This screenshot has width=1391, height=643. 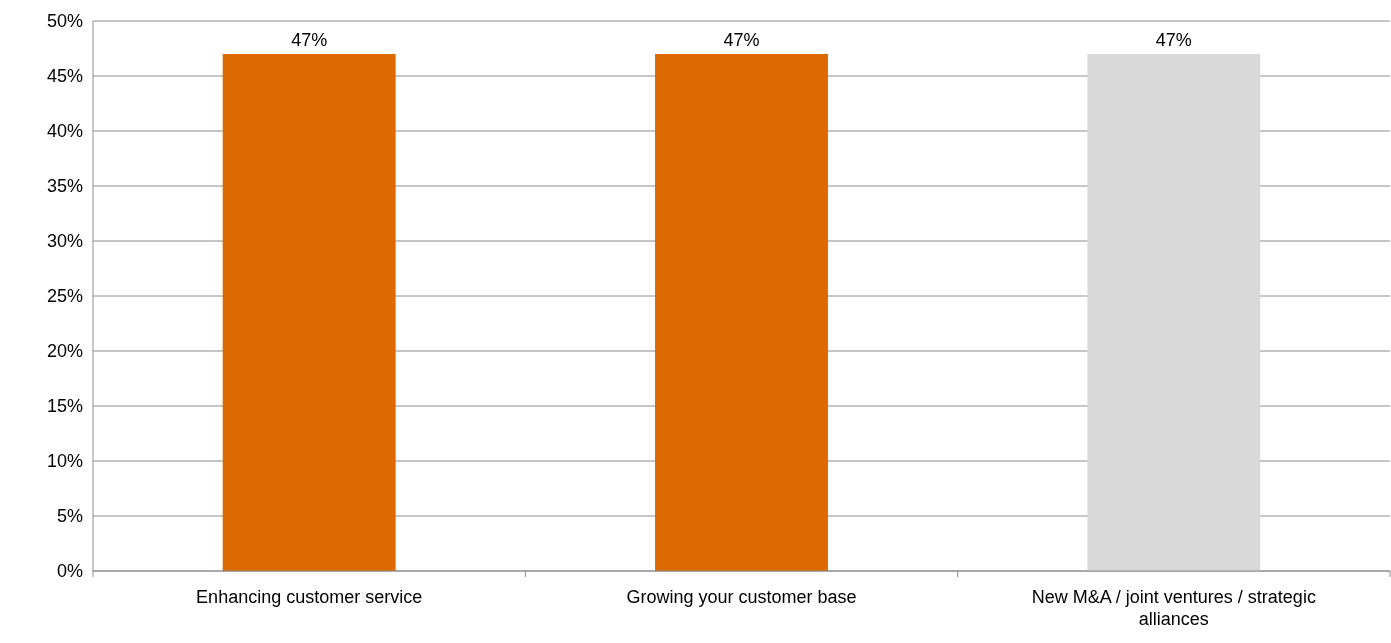 What do you see at coordinates (741, 597) in the screenshot?
I see `x-tick-label: Growing your customer base` at bounding box center [741, 597].